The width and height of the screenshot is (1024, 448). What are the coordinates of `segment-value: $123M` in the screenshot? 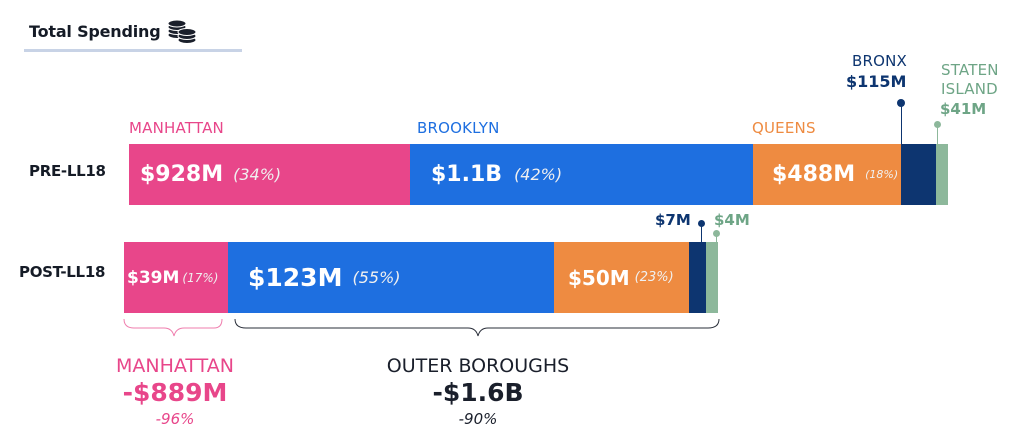 It's located at (295, 277).